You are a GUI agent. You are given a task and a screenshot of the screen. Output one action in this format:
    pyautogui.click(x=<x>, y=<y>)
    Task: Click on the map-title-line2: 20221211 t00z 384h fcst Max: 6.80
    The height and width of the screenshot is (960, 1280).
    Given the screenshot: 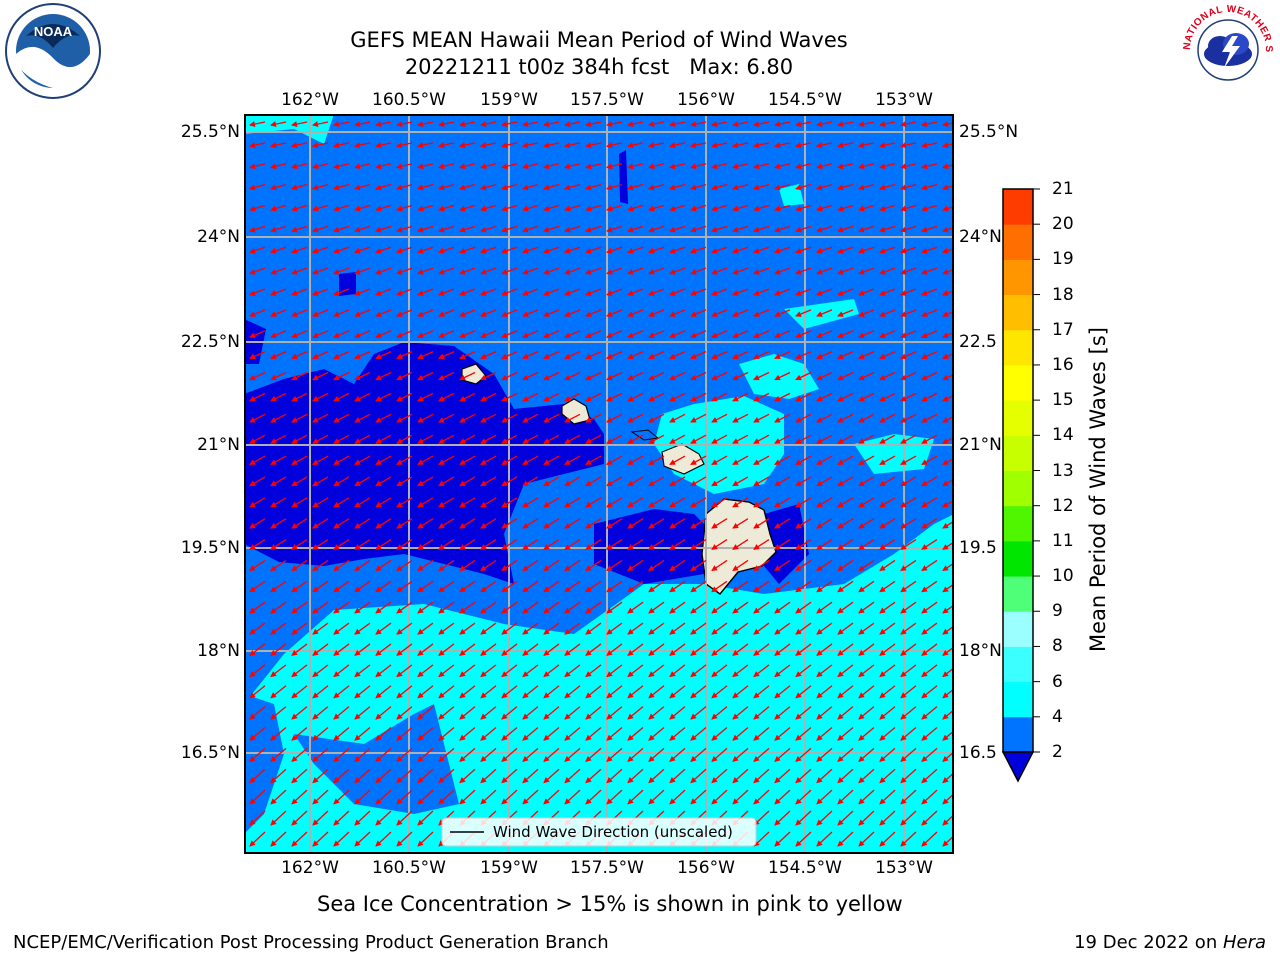 What is the action you would take?
    pyautogui.click(x=599, y=67)
    